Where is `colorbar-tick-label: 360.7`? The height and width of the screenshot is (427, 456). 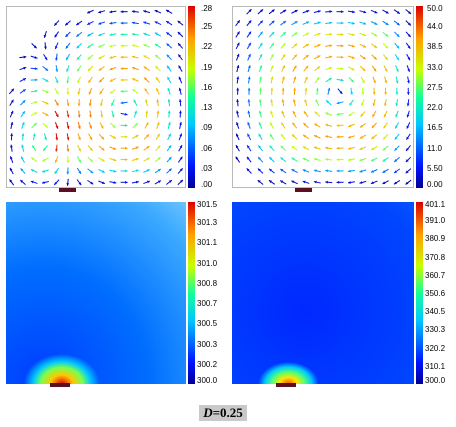 colorbar-tick-label: 360.7 is located at coordinates (435, 275).